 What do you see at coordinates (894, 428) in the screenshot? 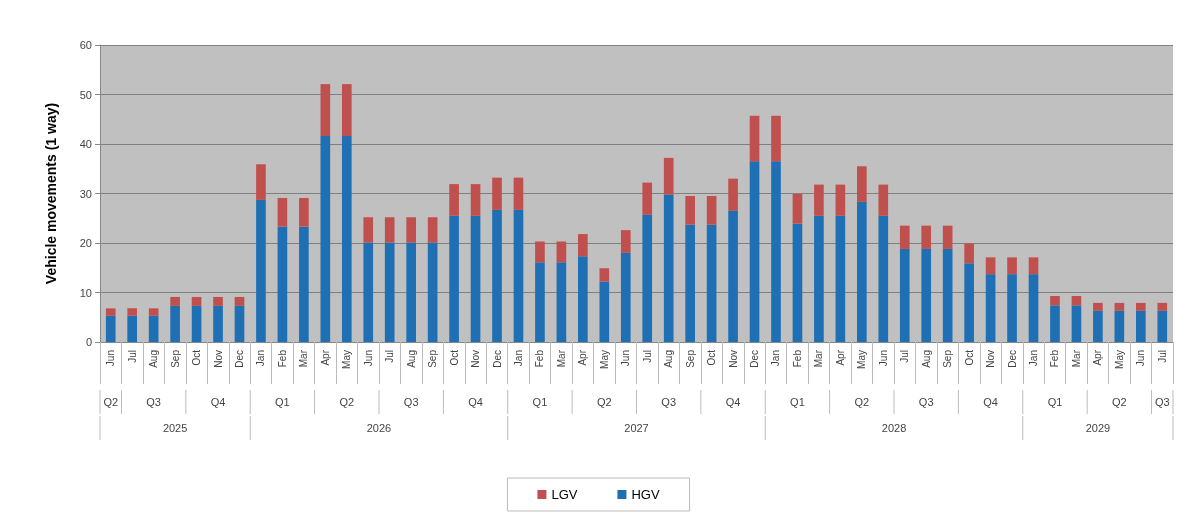
I see `text: 2028` at bounding box center [894, 428].